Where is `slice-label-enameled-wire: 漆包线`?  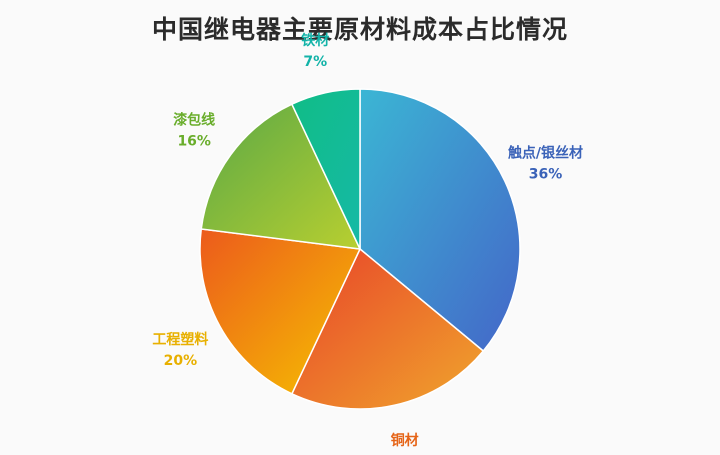
slice-label-enameled-wire: 漆包线 is located at coordinates (194, 120).